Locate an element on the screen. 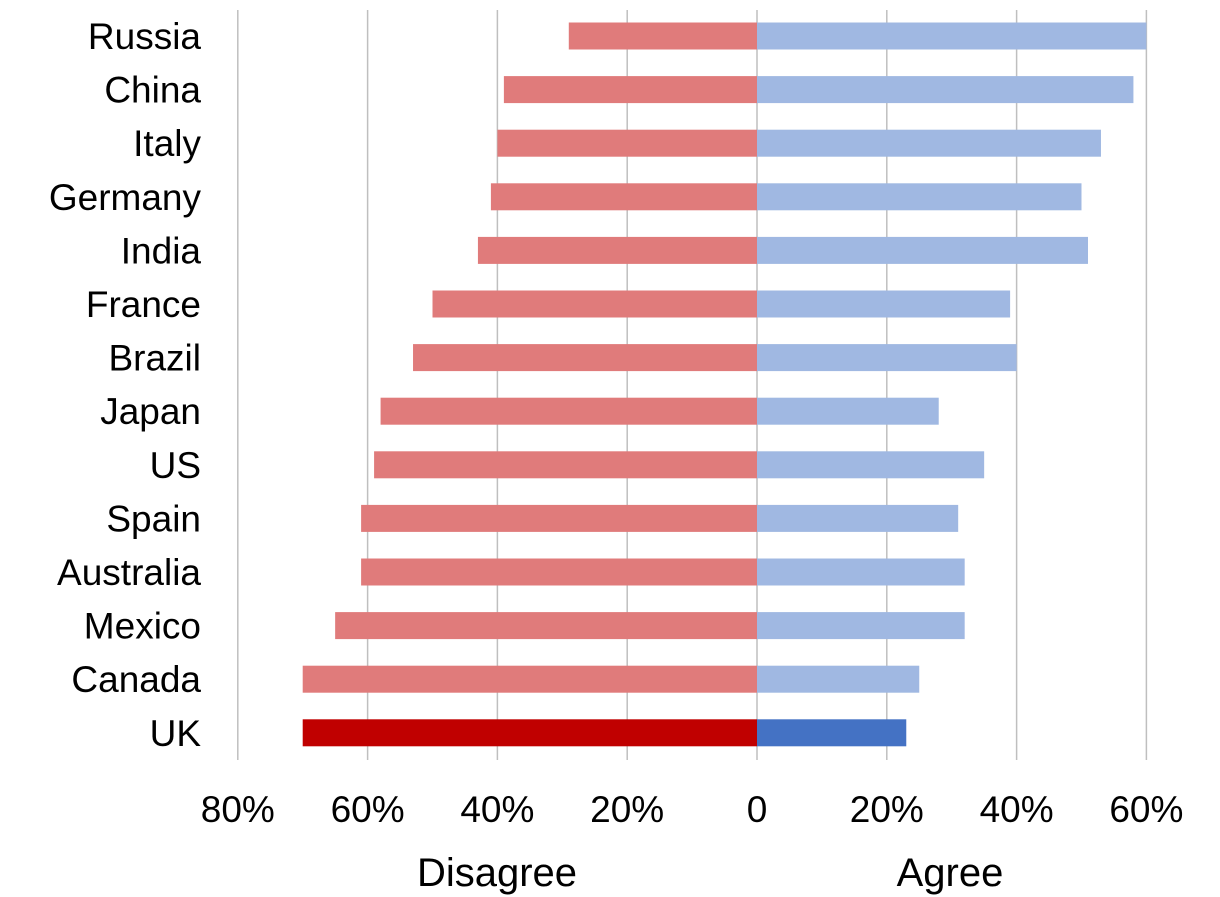 The width and height of the screenshot is (1220, 897). category-label: Mexico is located at coordinates (142, 626).